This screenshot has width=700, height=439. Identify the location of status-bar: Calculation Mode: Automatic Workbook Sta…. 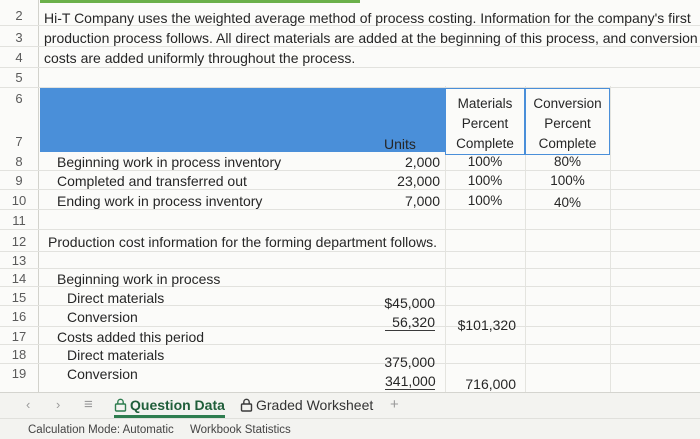
(350, 428).